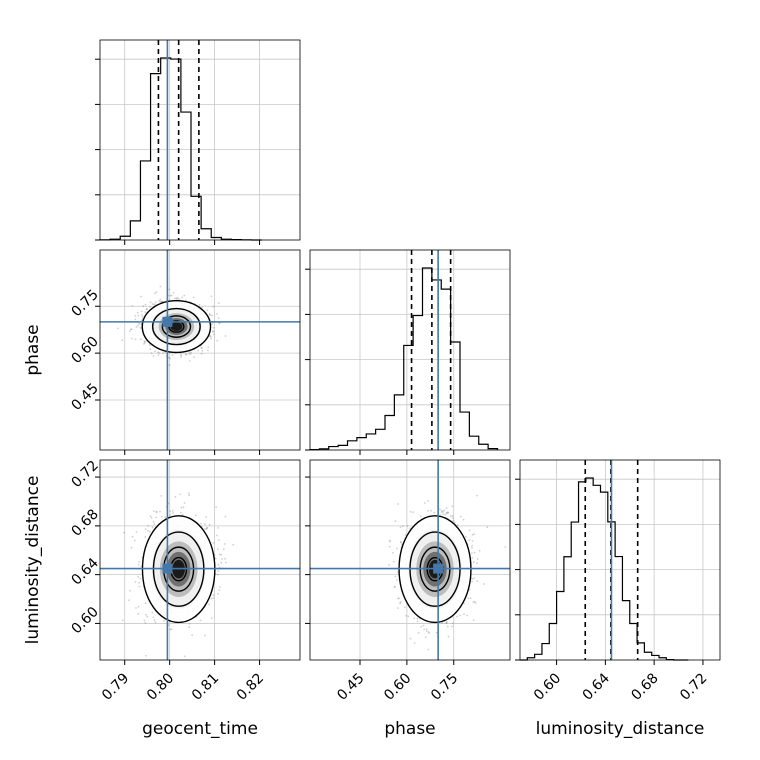 The height and width of the screenshot is (760, 760). What do you see at coordinates (693, 686) in the screenshot?
I see `x-tick-label: 0.72` at bounding box center [693, 686].